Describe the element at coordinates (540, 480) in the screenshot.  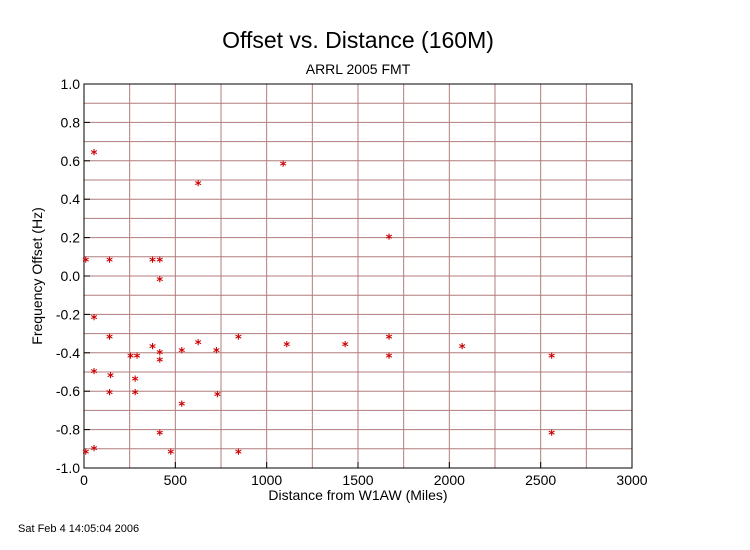
I see `x-tick-label: 2500` at that location.